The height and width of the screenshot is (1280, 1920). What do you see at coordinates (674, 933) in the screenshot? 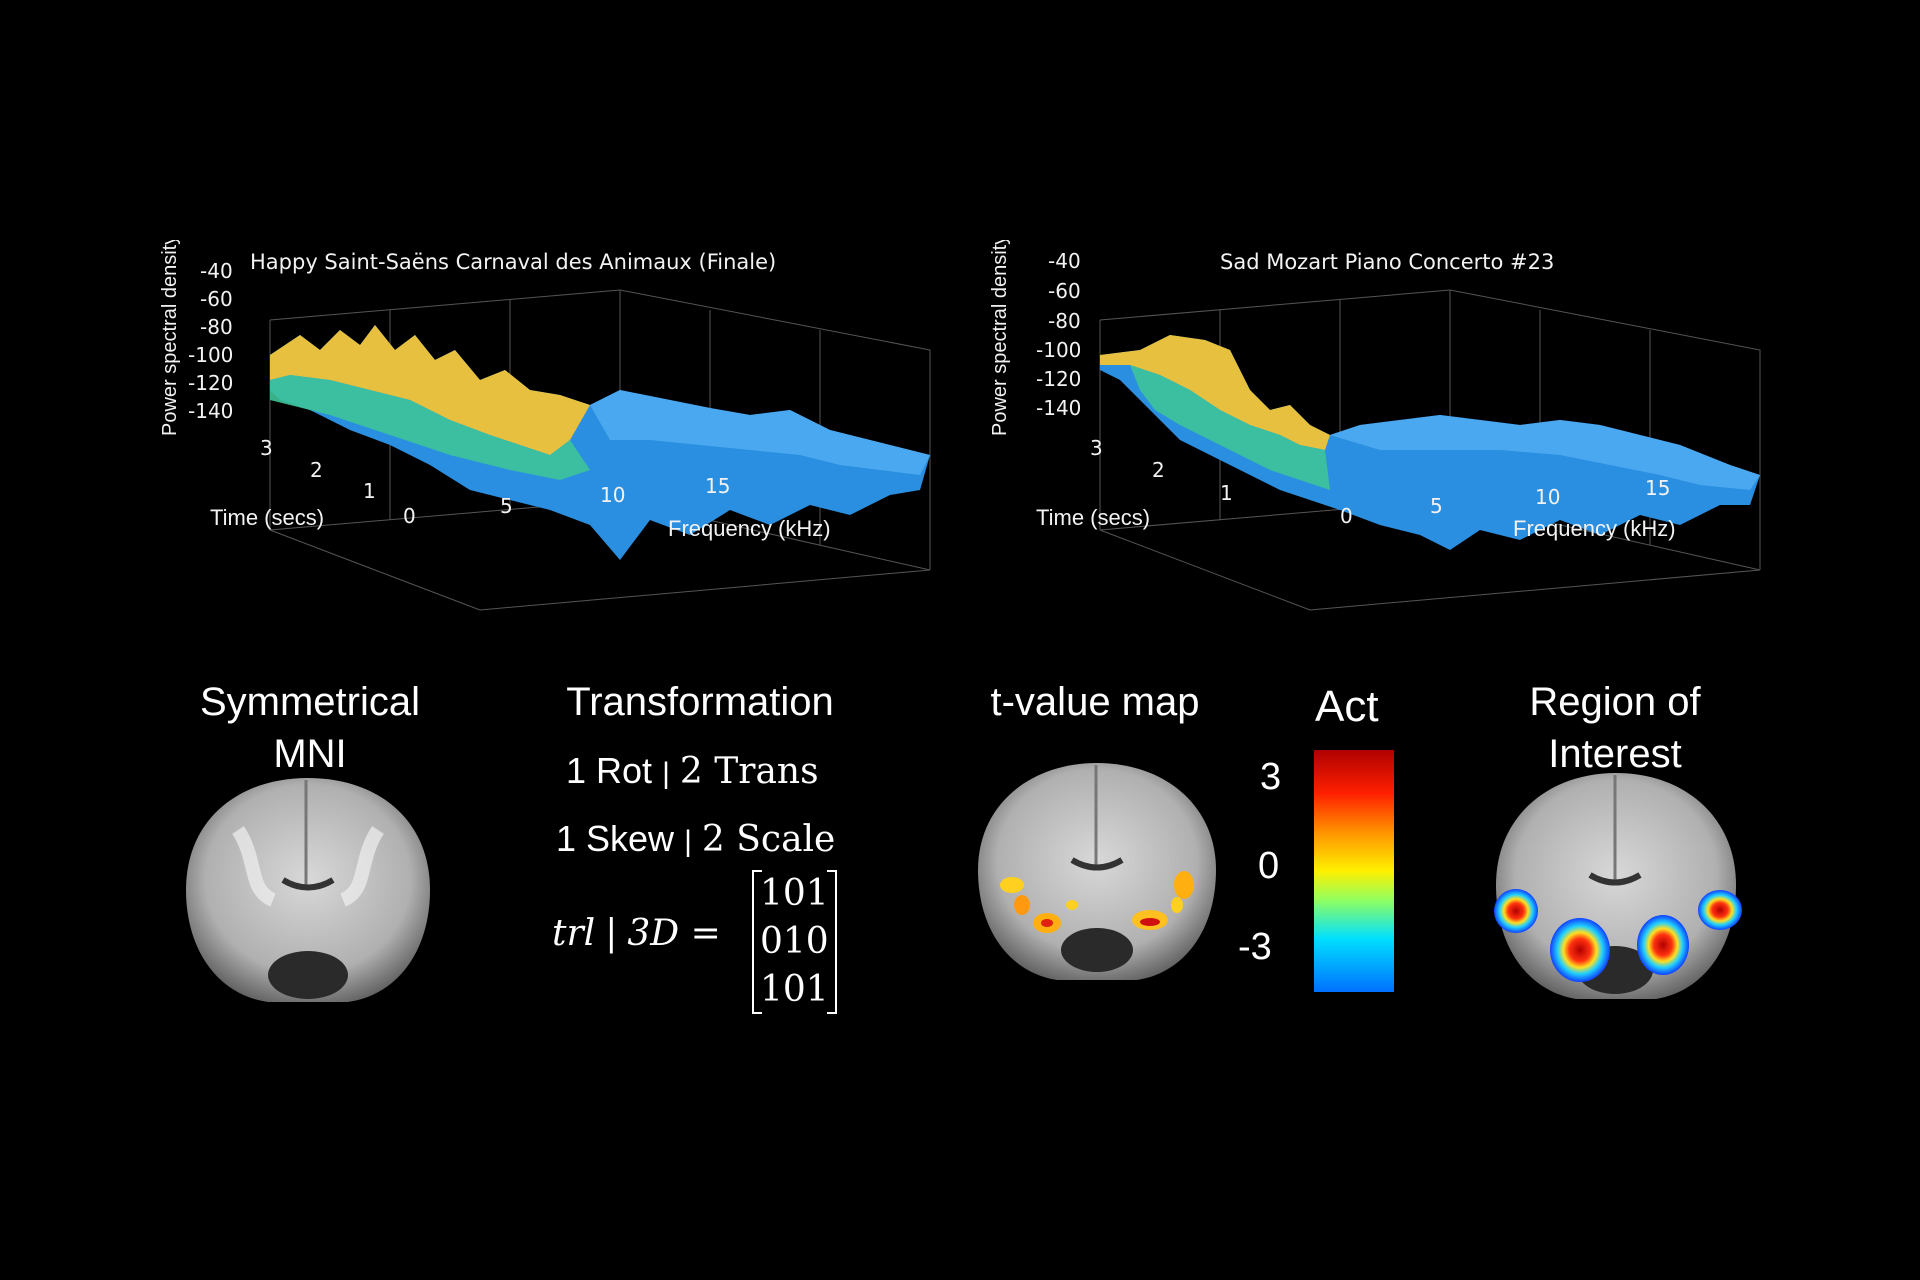
I see `eq-mid: 3D =` at bounding box center [674, 933].